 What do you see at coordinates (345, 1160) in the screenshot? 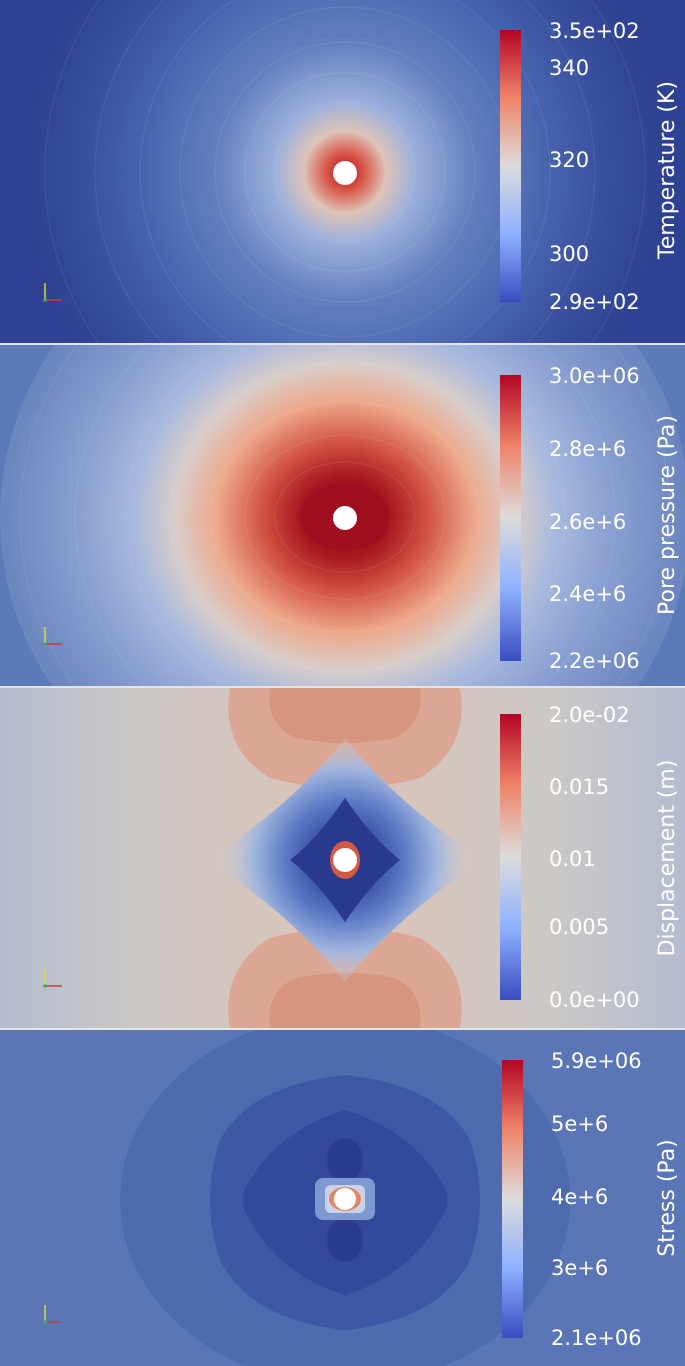
I see `stress-lobe-top` at bounding box center [345, 1160].